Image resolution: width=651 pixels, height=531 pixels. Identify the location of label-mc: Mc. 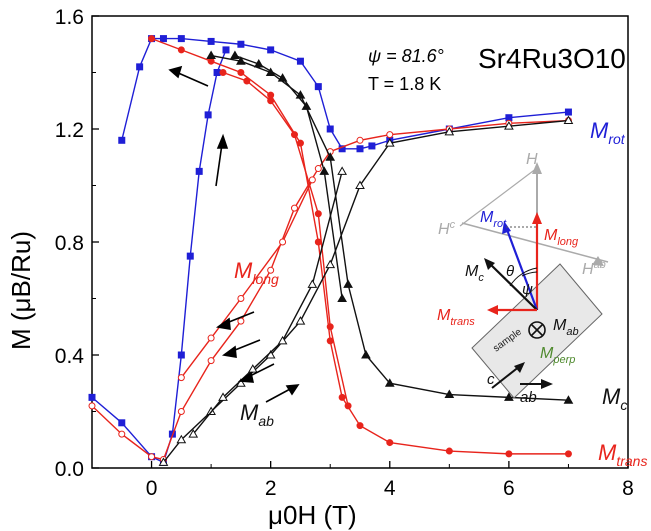
(614, 398).